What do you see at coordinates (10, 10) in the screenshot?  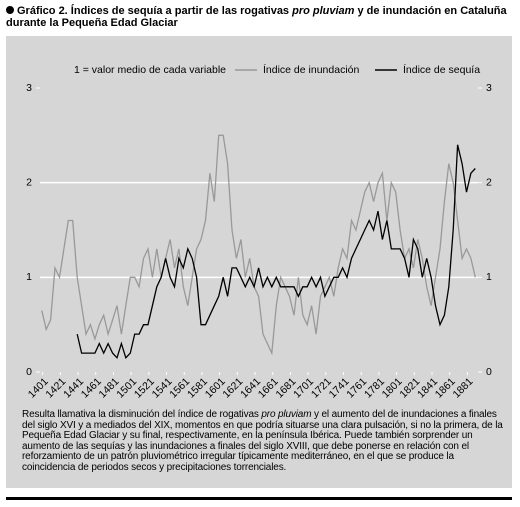 I see `bullet` at bounding box center [10, 10].